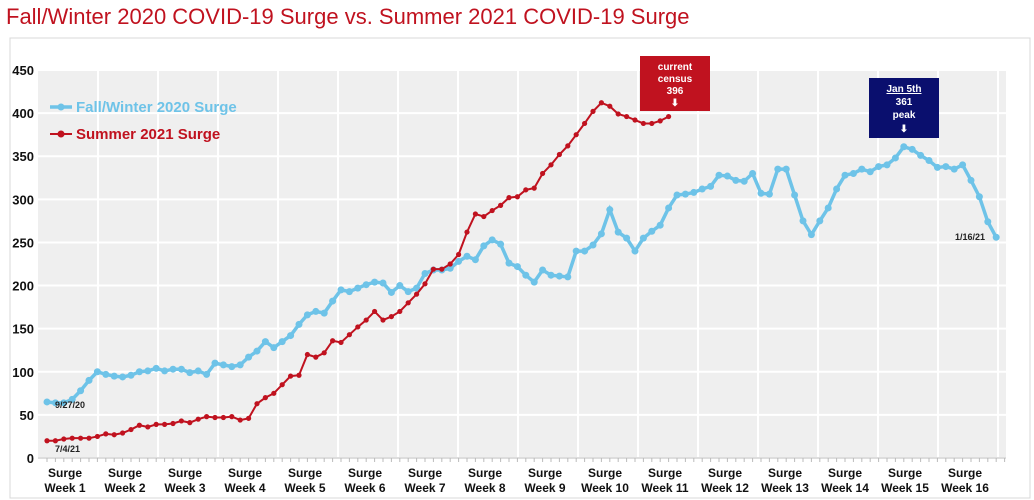 This screenshot has width=1034, height=500. What do you see at coordinates (23, 156) in the screenshot?
I see `y-tick-label: 350` at bounding box center [23, 156].